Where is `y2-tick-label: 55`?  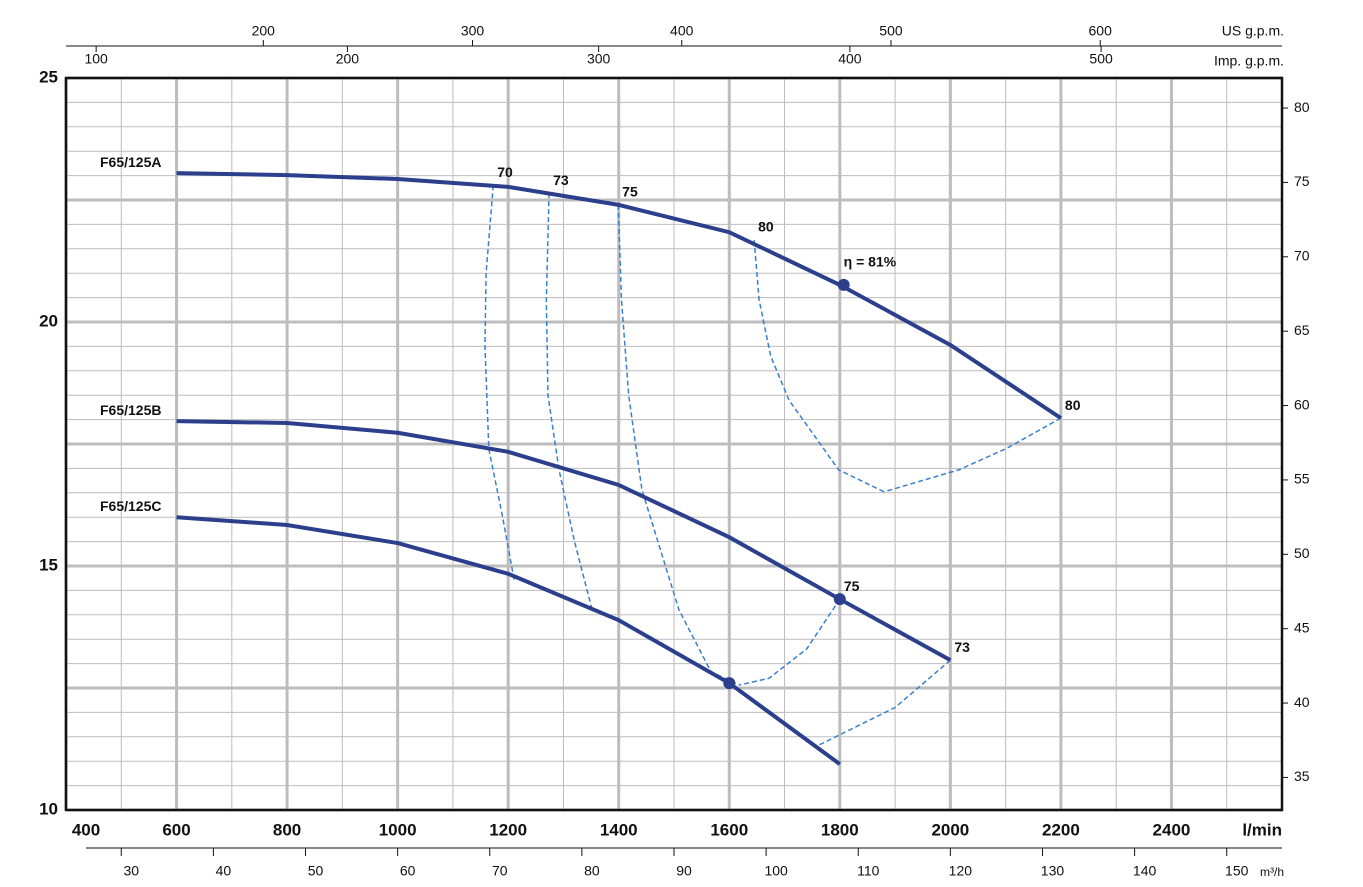 y2-tick-label: 55 is located at coordinates (1302, 479).